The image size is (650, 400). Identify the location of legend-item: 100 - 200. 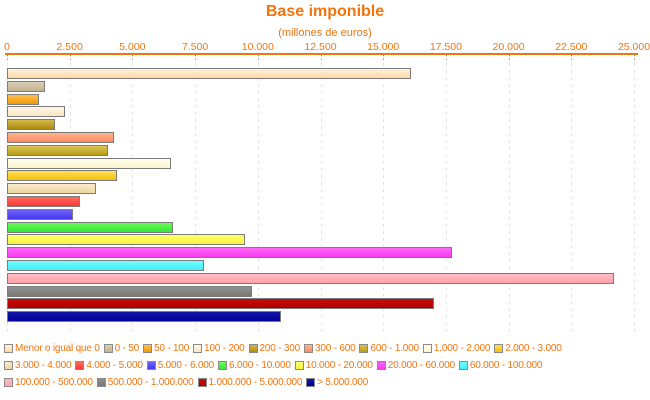
(219, 348).